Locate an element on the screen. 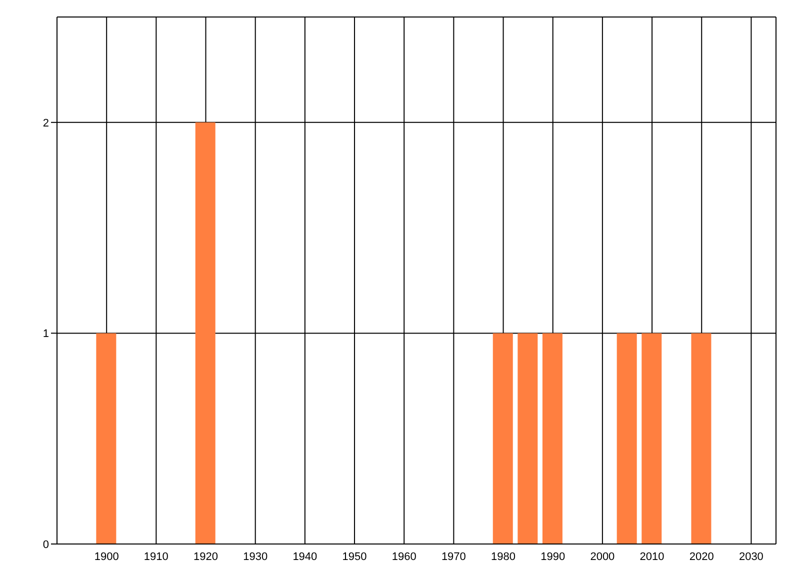 The height and width of the screenshot is (576, 800). x-tick-label: 1950 is located at coordinates (354, 556).